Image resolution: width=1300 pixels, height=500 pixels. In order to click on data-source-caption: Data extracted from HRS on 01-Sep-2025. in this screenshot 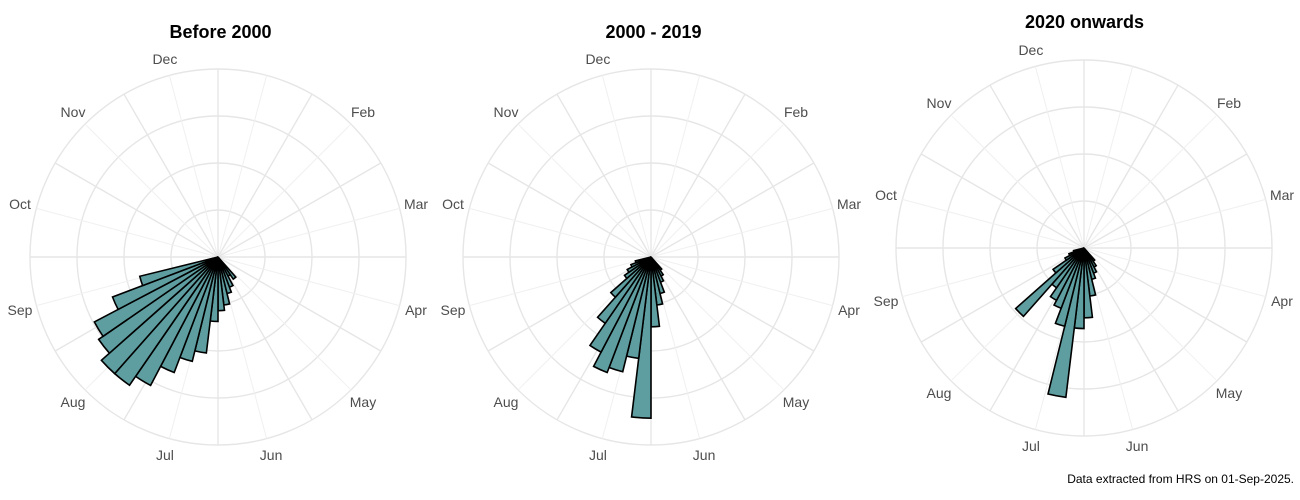, I will do `click(1180, 479)`.